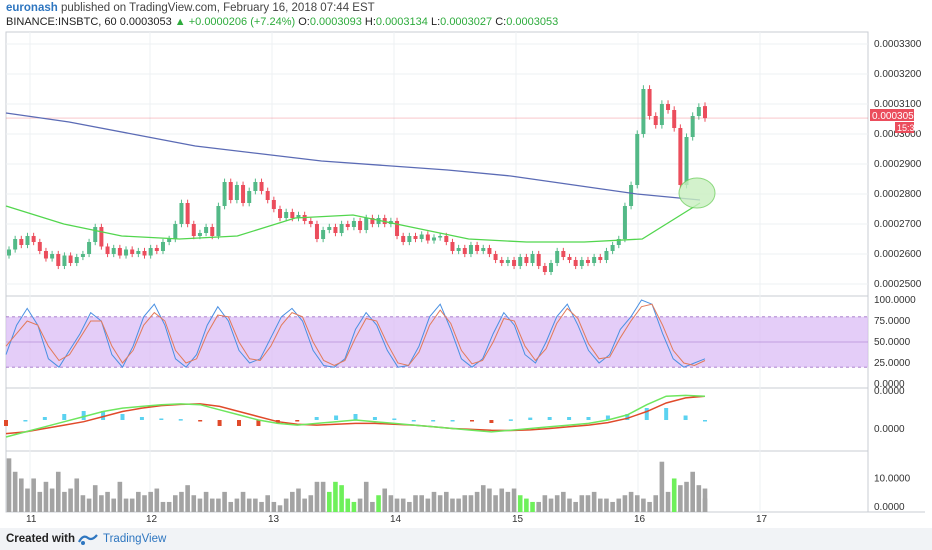 This screenshot has height=550, width=932. I want to click on tradingview-logo-icon, so click(88, 540).